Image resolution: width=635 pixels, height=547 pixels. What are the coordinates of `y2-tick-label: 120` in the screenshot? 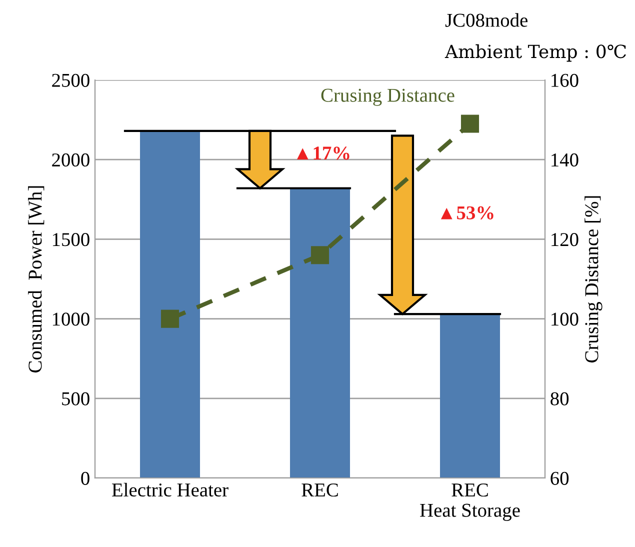 It's located at (565, 239).